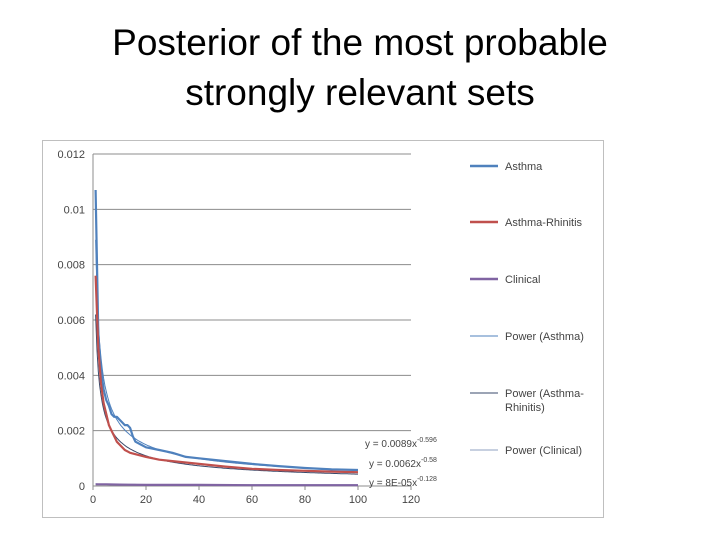 This screenshot has height=540, width=720. Describe the element at coordinates (544, 337) in the screenshot. I see `legend-label: Power (Asthma)` at that location.